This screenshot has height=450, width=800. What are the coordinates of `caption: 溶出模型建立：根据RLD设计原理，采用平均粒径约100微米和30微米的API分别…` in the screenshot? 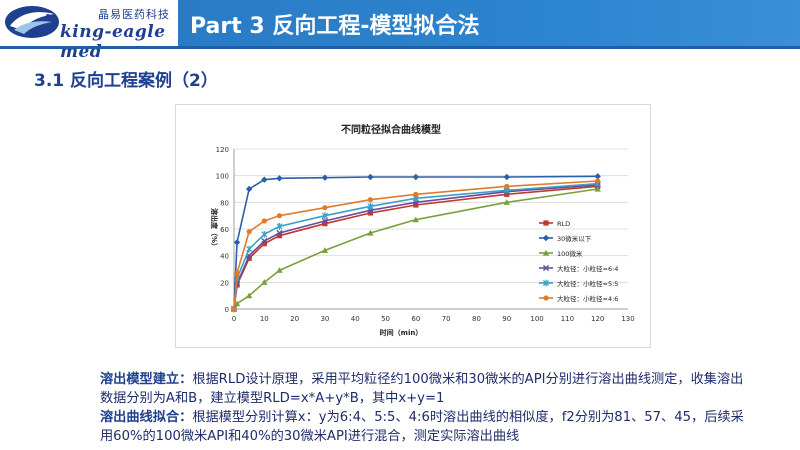 It's located at (425, 408).